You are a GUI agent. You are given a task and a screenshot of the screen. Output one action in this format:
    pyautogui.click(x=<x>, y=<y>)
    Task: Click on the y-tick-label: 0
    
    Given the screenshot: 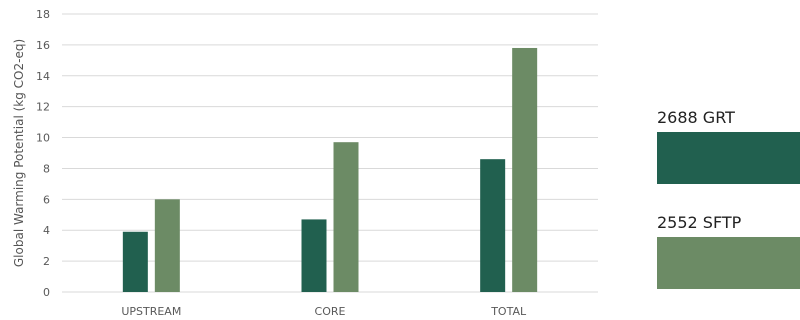 What is the action you would take?
    pyautogui.click(x=46, y=292)
    